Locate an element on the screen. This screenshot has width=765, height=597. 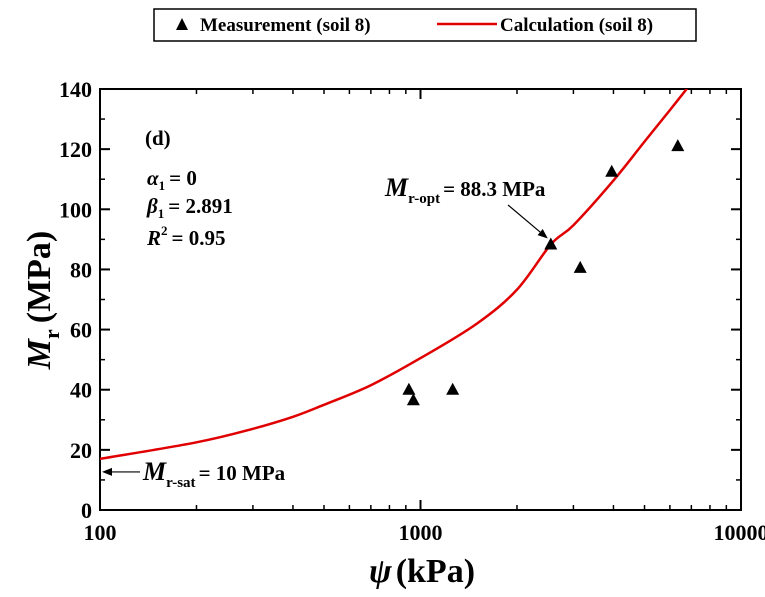
mr-sat-annotation: Mr-sat = 10 MPa is located at coordinates (214, 474).